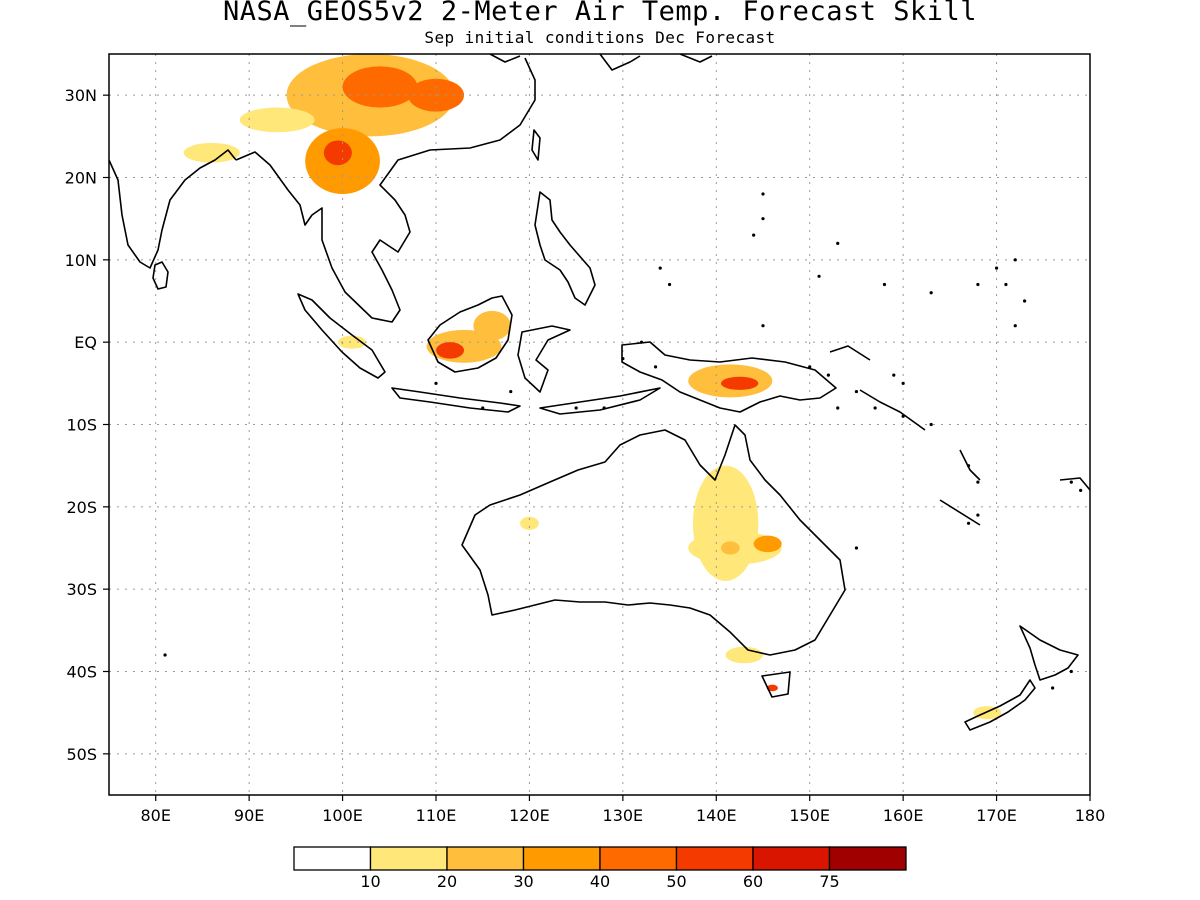 This screenshot has height=900, width=1200. What do you see at coordinates (470, 334) in the screenshot?
I see `coastline-borneo` at bounding box center [470, 334].